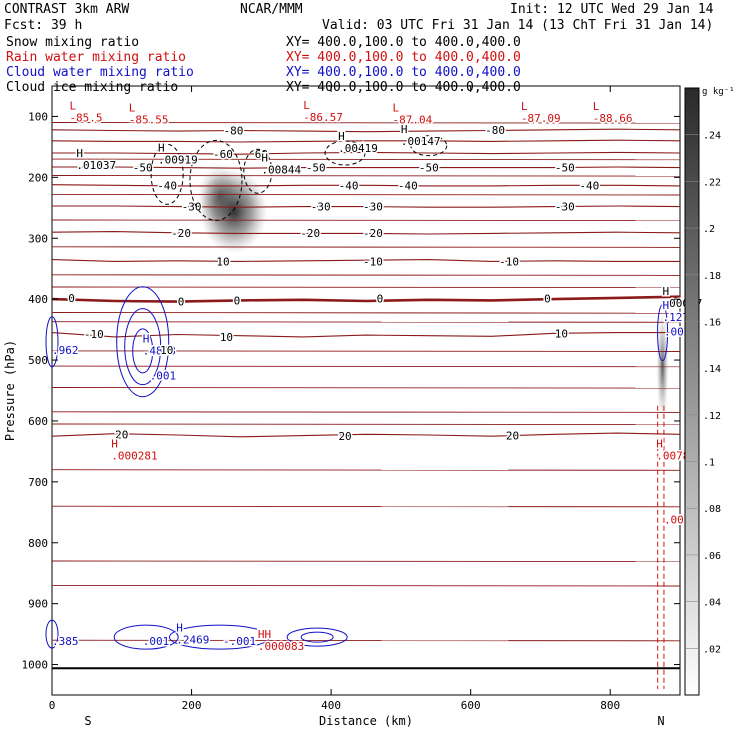  What do you see at coordinates (38, 360) in the screenshot?
I see `y-tick-label: 500` at bounding box center [38, 360].